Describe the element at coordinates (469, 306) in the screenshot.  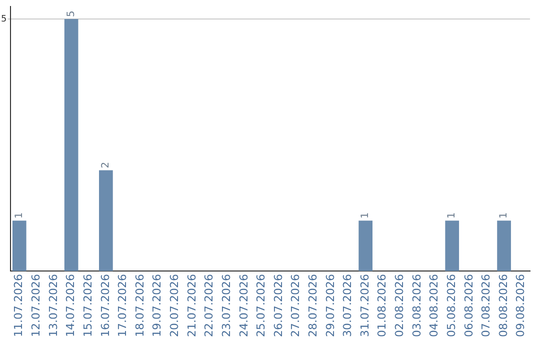
I see `x-tick-label: 06.08.2026` at that location.